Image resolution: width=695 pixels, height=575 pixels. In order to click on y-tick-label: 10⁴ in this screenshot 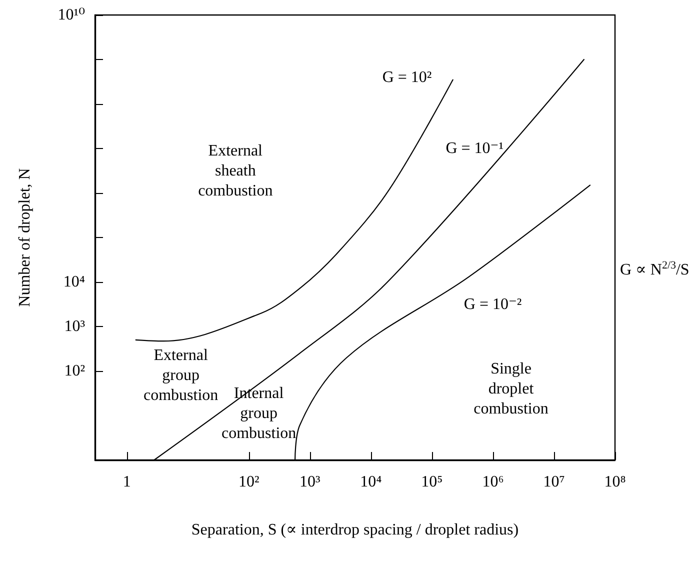, I will do `click(74, 282)`.